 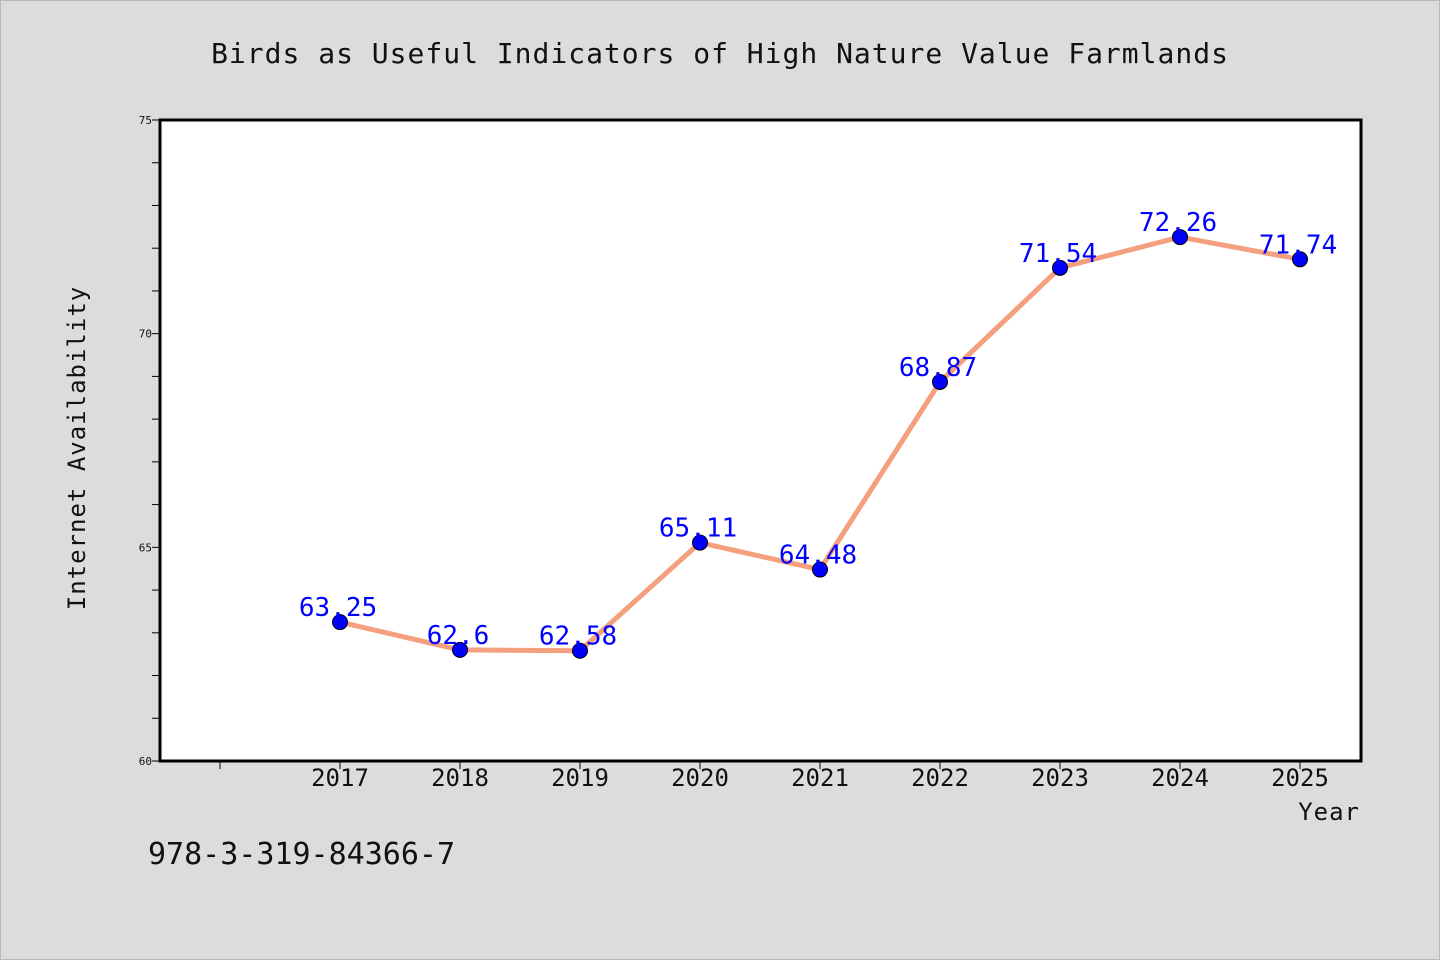 What do you see at coordinates (818, 556) in the screenshot?
I see `data-point-label: 64.48` at bounding box center [818, 556].